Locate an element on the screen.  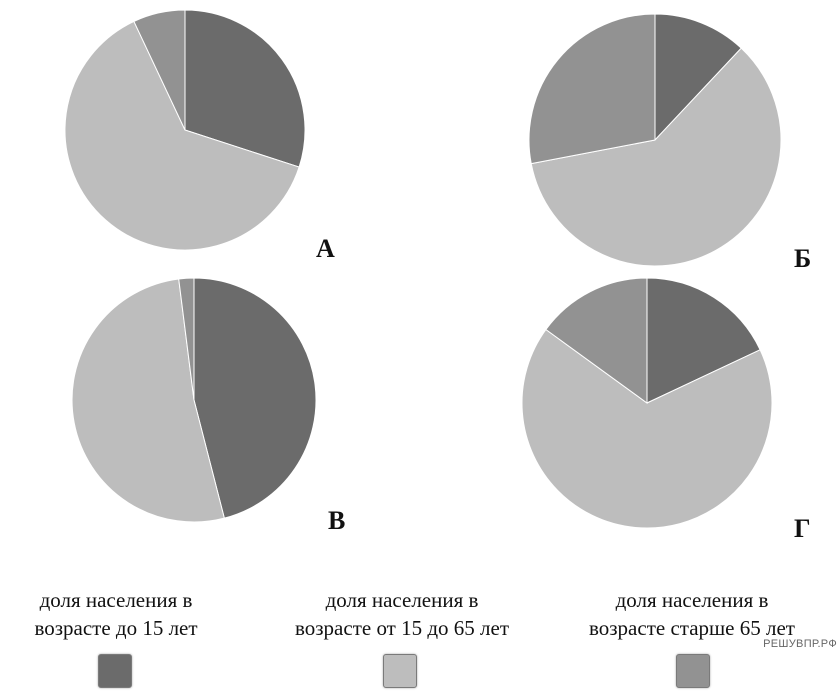
legend-15to65-line2: возрасте от 15 до 65 лет is located at coordinates (402, 628).